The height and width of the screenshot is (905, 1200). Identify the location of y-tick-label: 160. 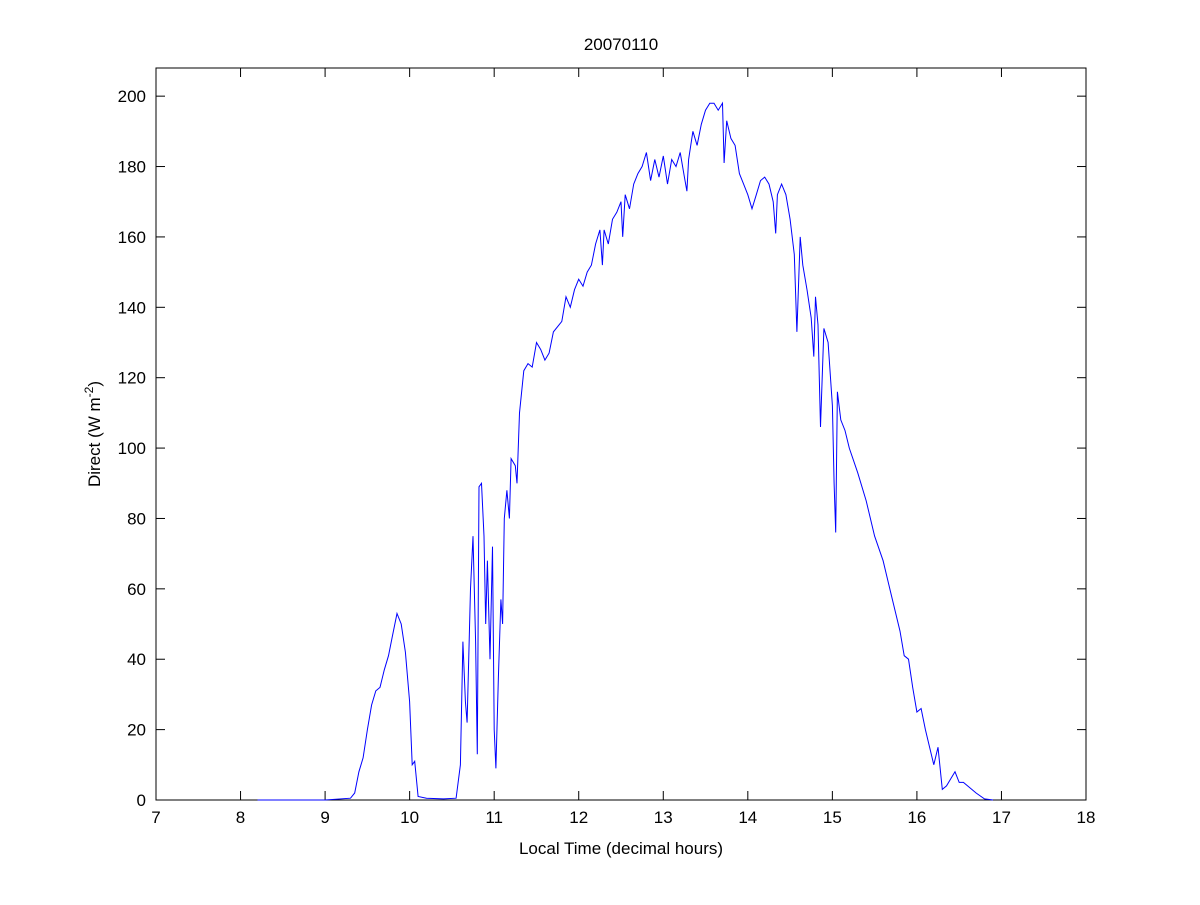
(132, 237).